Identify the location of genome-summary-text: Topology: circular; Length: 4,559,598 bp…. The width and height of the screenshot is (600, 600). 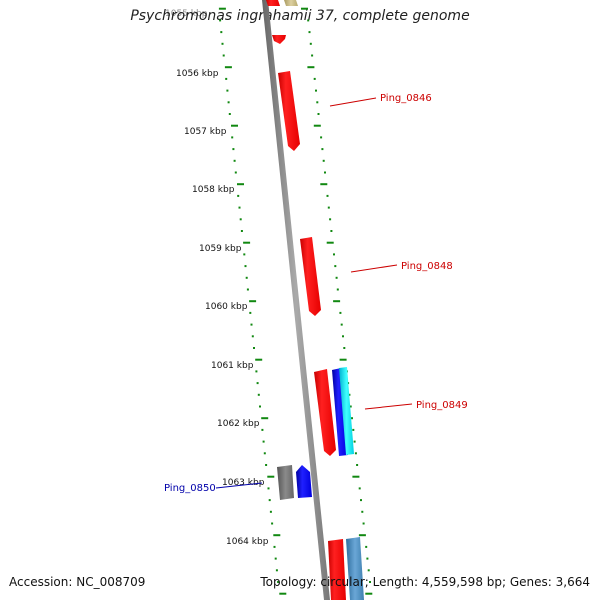
(425, 582).